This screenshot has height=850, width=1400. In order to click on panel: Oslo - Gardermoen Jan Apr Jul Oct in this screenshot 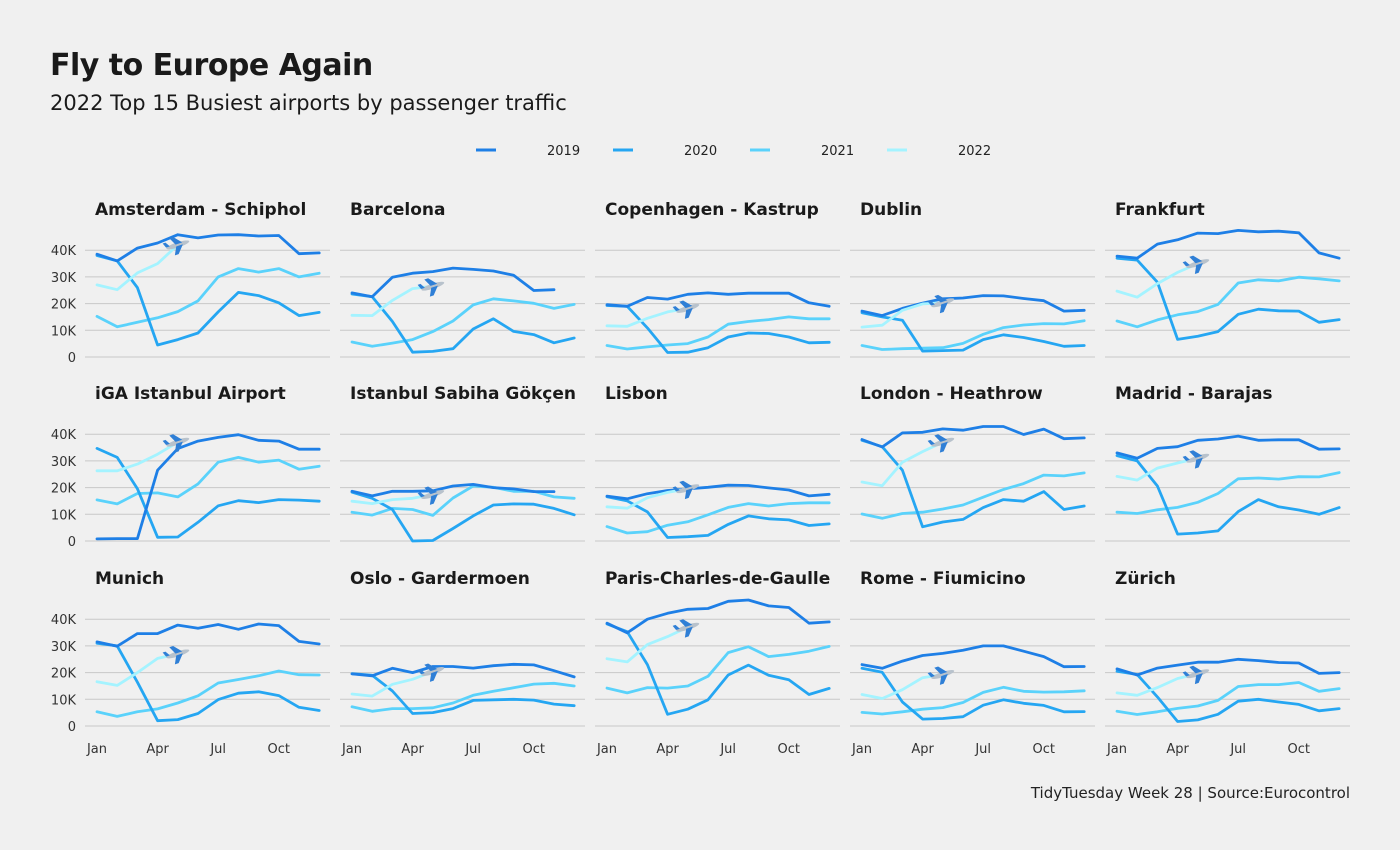, I will do `click(462, 663)`.